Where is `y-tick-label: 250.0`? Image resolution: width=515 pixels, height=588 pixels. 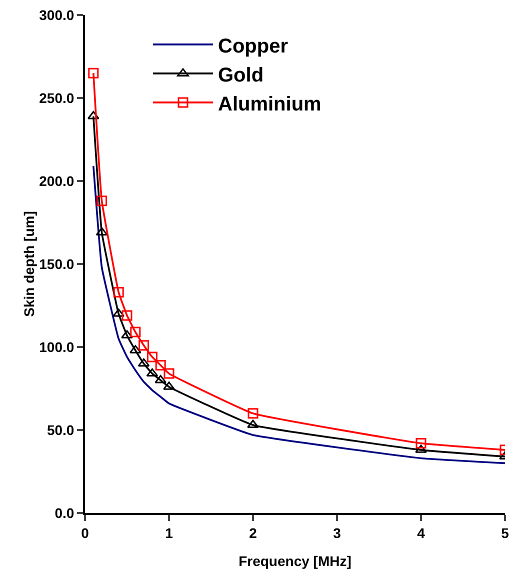
y-tick-label: 250.0 is located at coordinates (56, 98).